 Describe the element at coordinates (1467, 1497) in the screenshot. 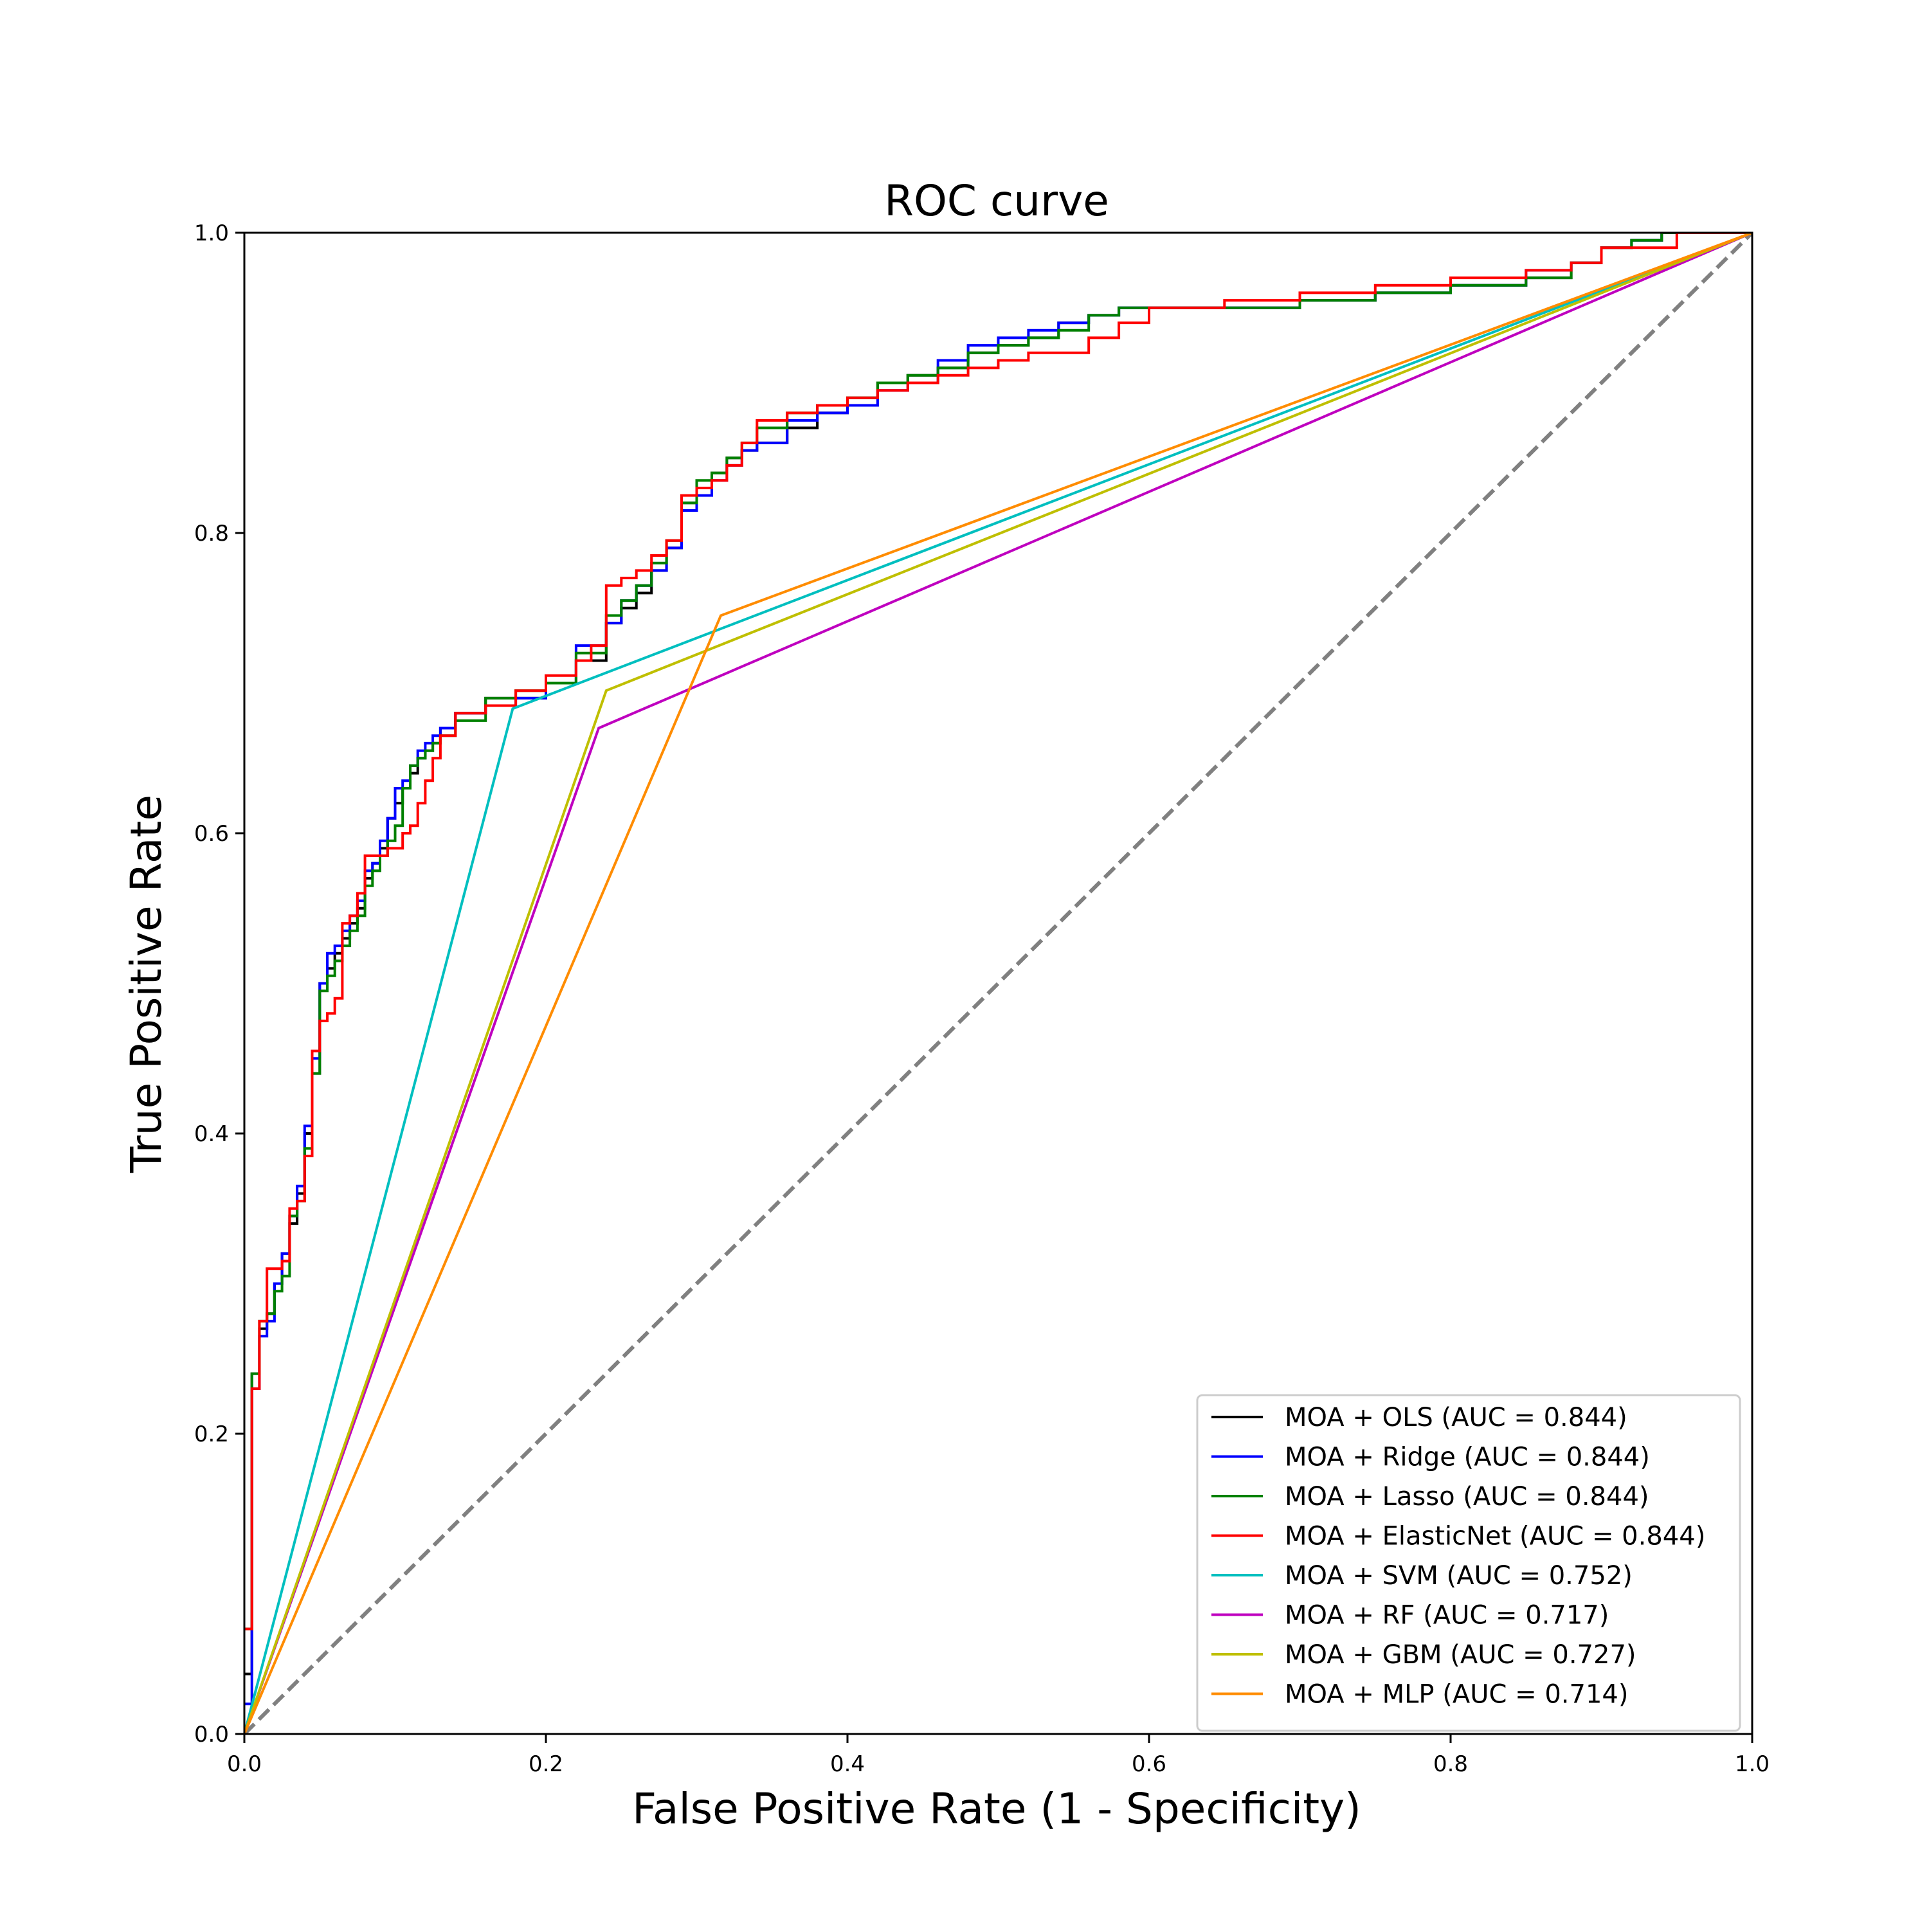

I see `legend-label-2: MOA + Lasso (AUC = 0.844)` at that location.